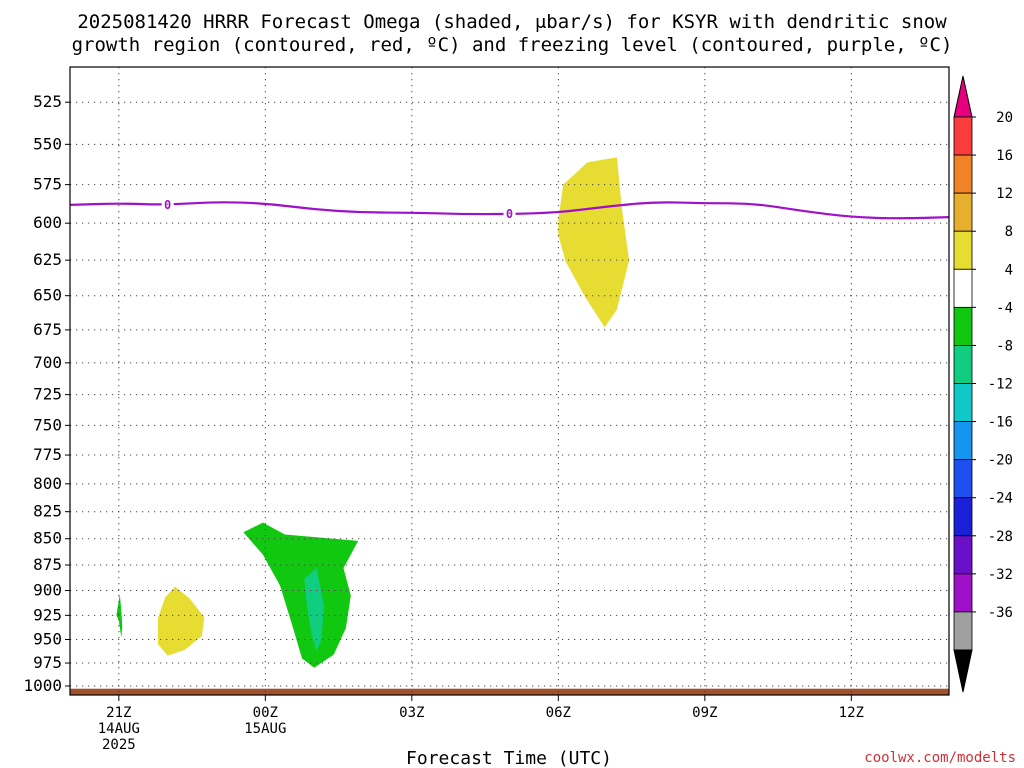 This screenshot has width=1024, height=768. Describe the element at coordinates (1000, 575) in the screenshot. I see `colorbar-tick-label: -32` at that location.